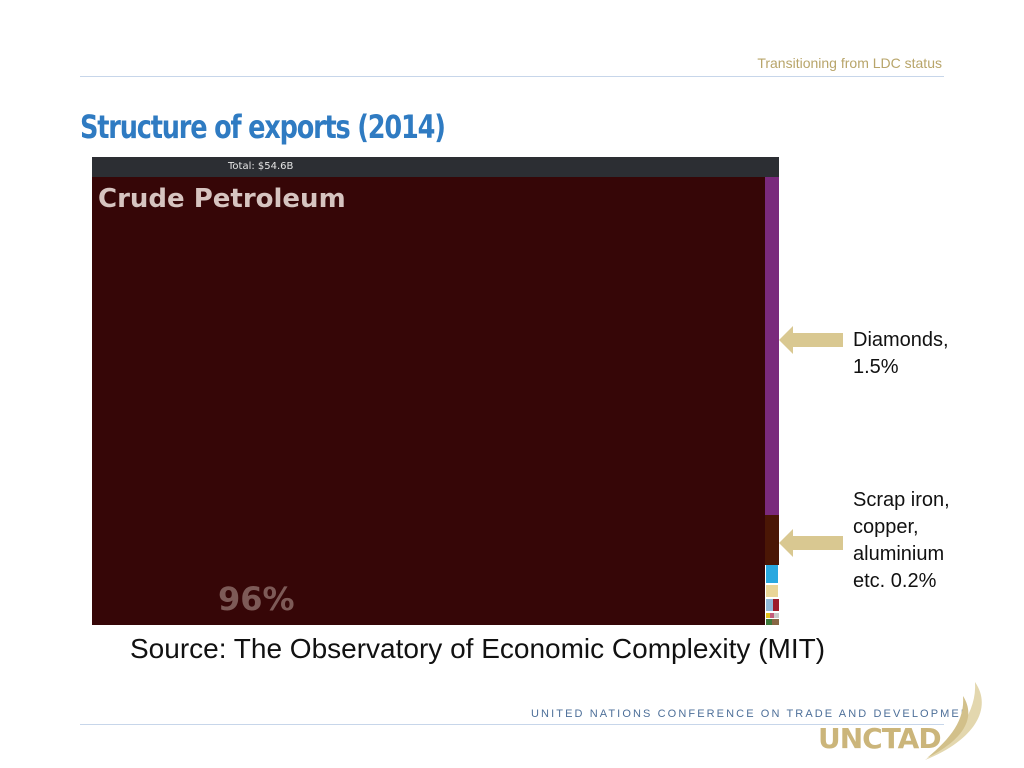 This screenshot has width=1024, height=768. Describe the element at coordinates (772, 615) in the screenshot. I see `tile-tiny-pink` at that location.